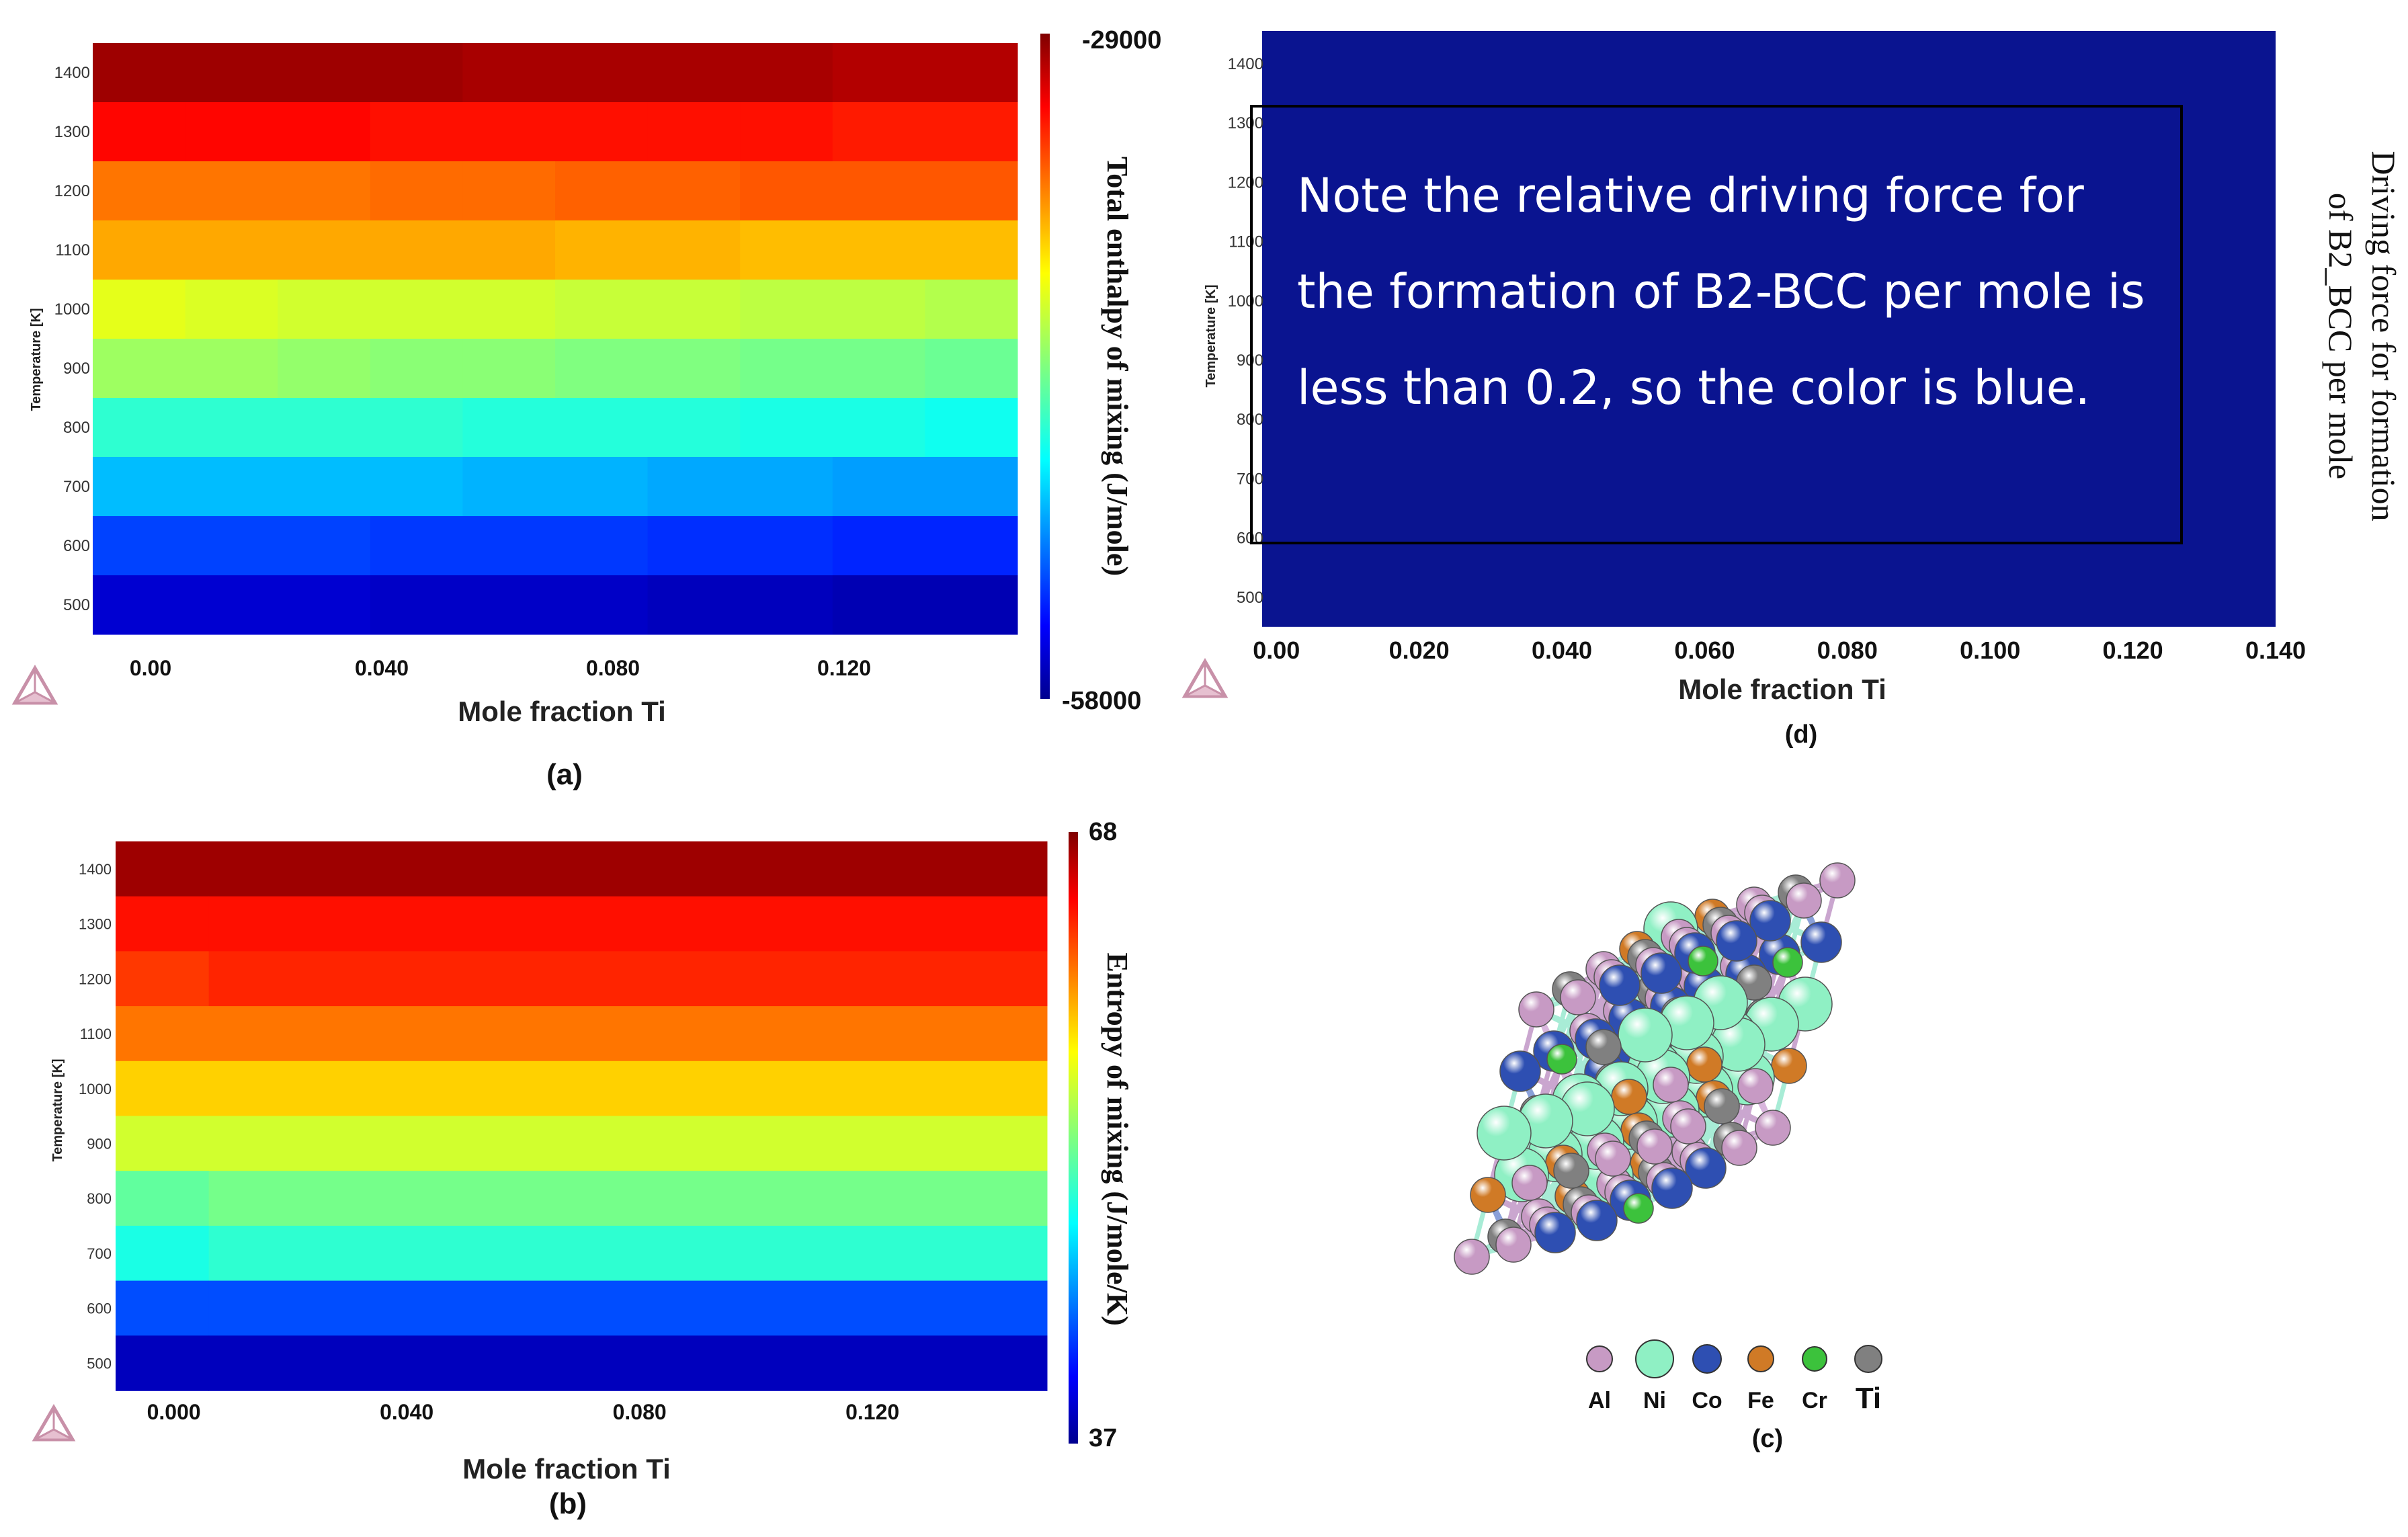 Image resolution: width=2408 pixels, height=1537 pixels. I want to click on legend-swatch-co, so click(1707, 1359).